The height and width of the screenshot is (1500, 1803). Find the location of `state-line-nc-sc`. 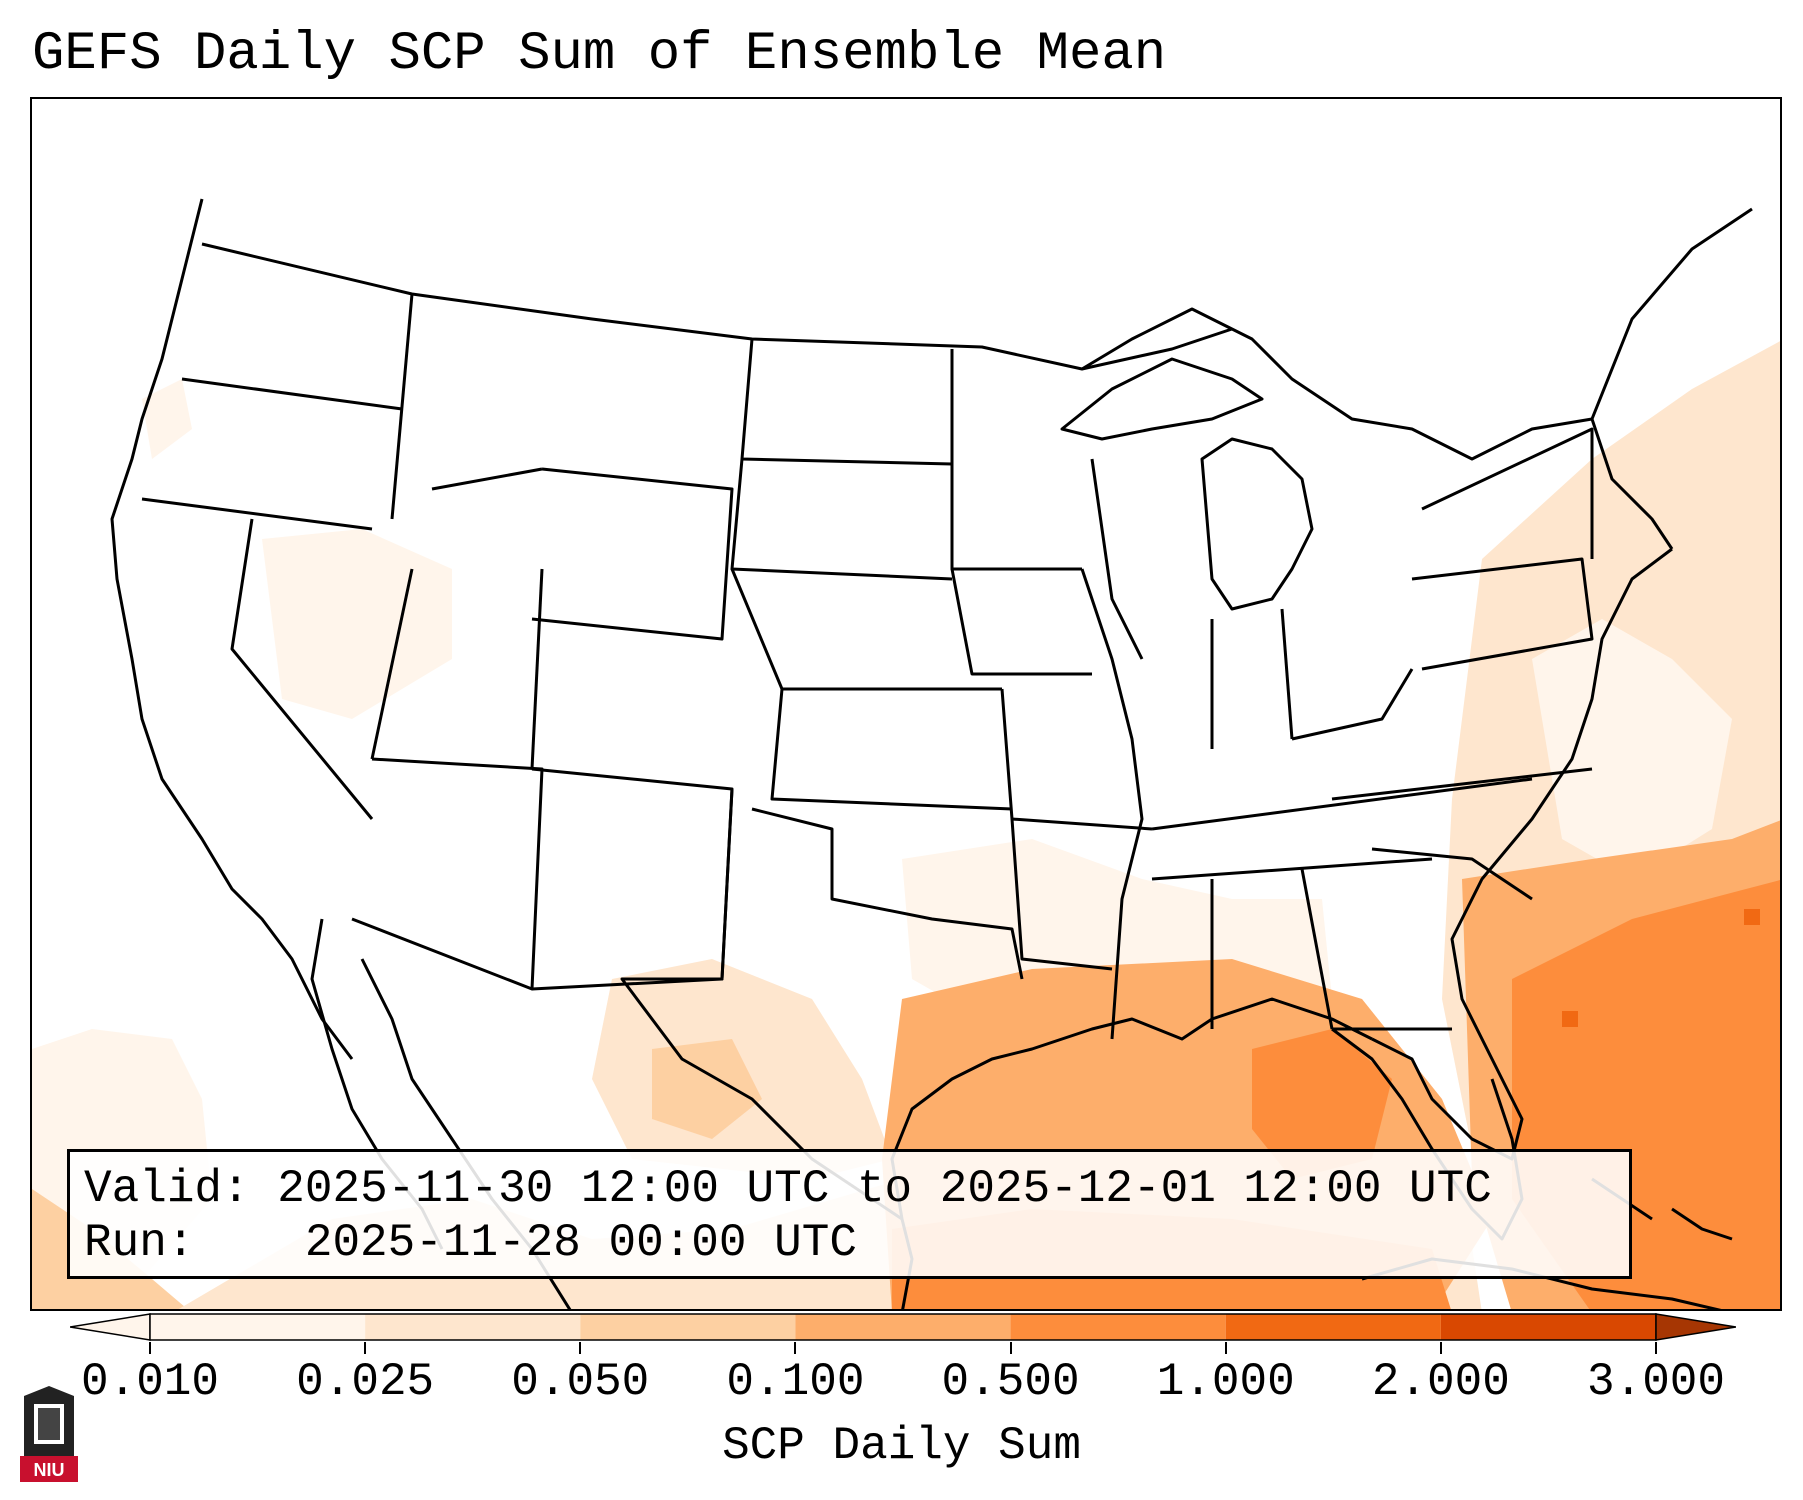

state-line-nc-sc is located at coordinates (1452, 874).